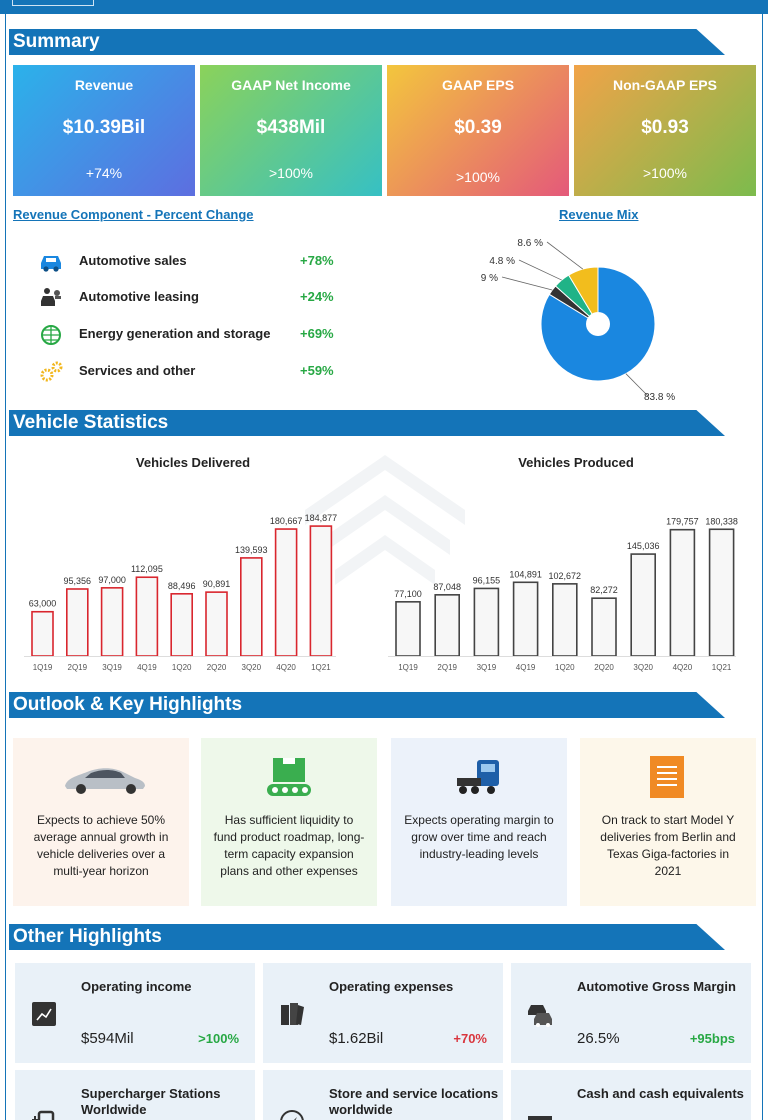 The height and width of the screenshot is (1120, 768). What do you see at coordinates (137, 370) in the screenshot?
I see `component-name: Services and other` at bounding box center [137, 370].